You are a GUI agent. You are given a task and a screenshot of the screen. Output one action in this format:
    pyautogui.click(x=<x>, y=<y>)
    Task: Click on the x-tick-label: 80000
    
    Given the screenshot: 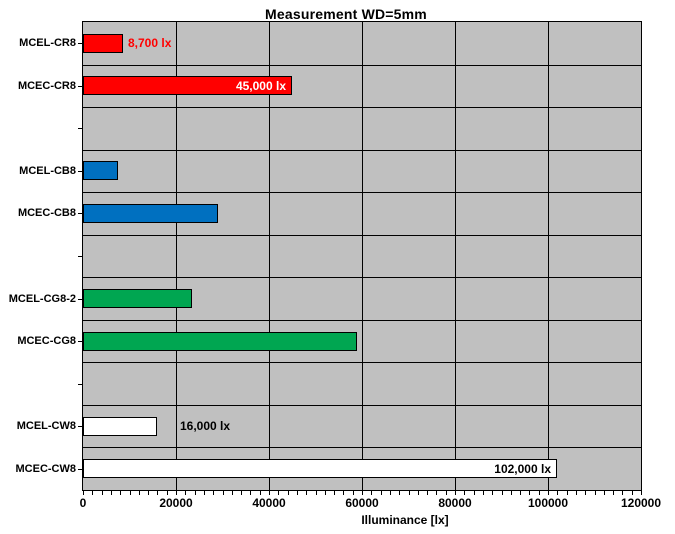 What is the action you would take?
    pyautogui.click(x=455, y=503)
    